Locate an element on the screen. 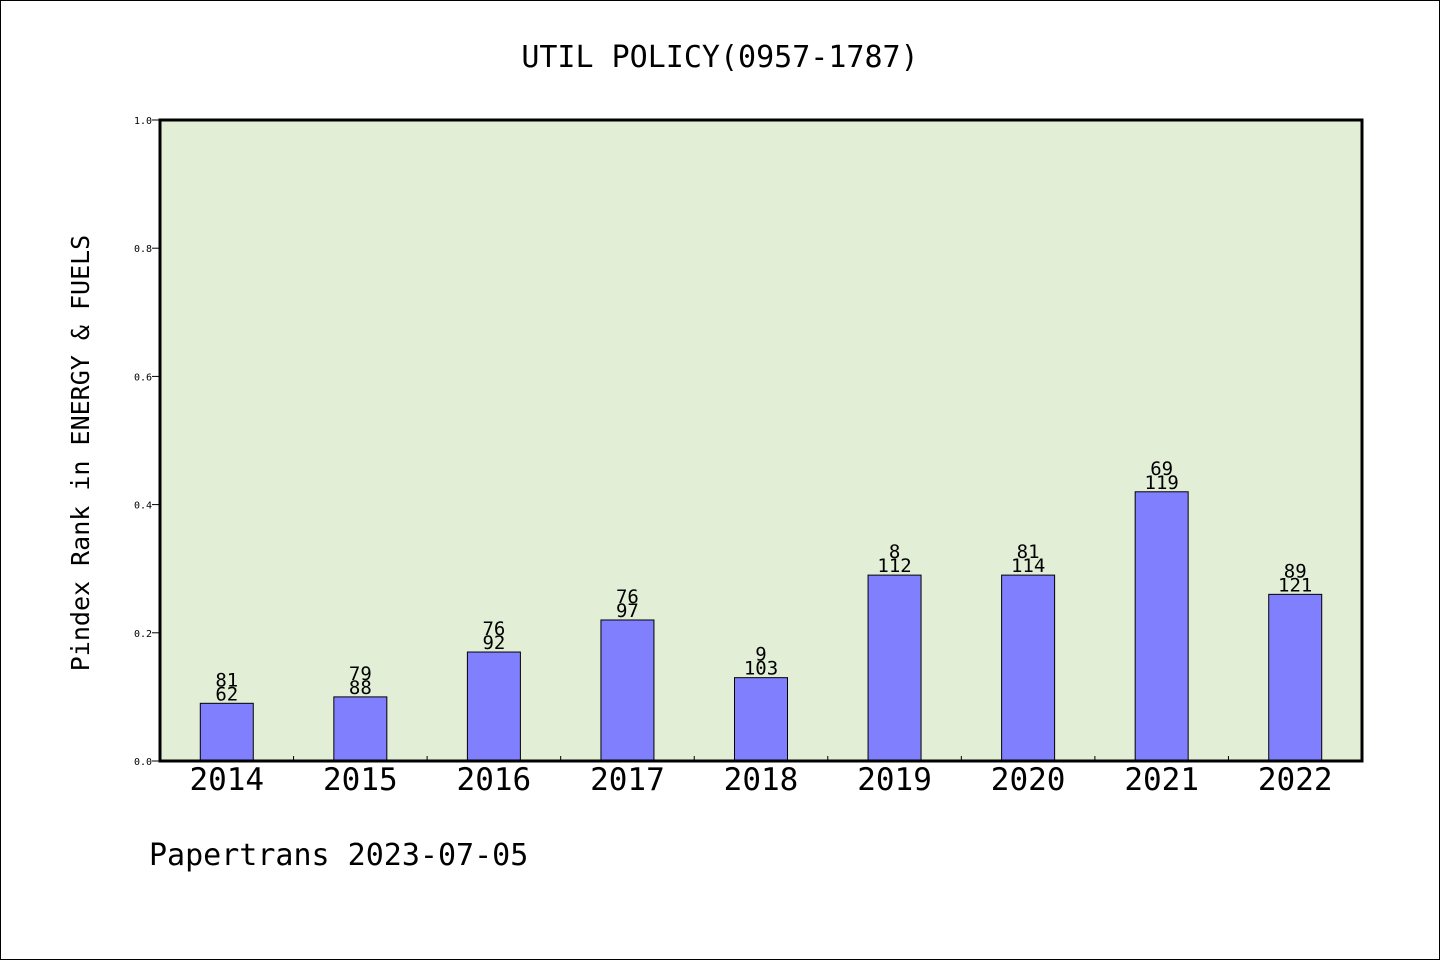  bar-label-bottom: 114 is located at coordinates (1028, 566).